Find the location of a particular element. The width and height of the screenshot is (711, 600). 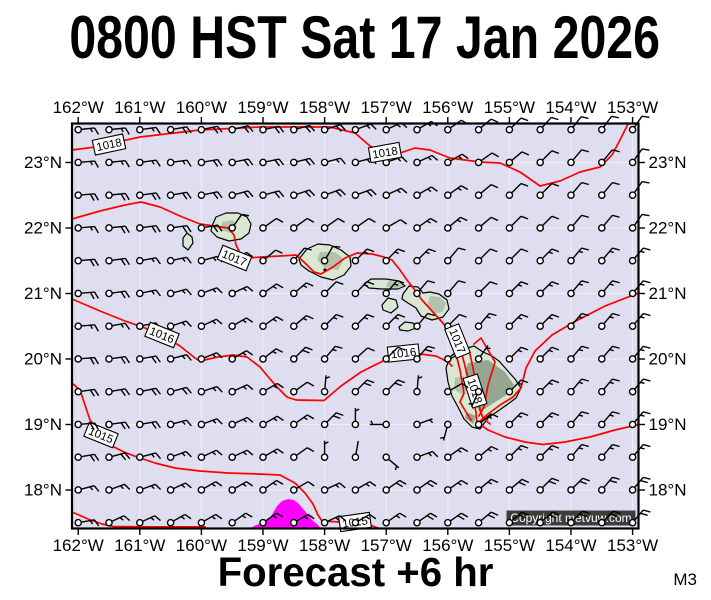

model-tag: M3 is located at coordinates (685, 579).